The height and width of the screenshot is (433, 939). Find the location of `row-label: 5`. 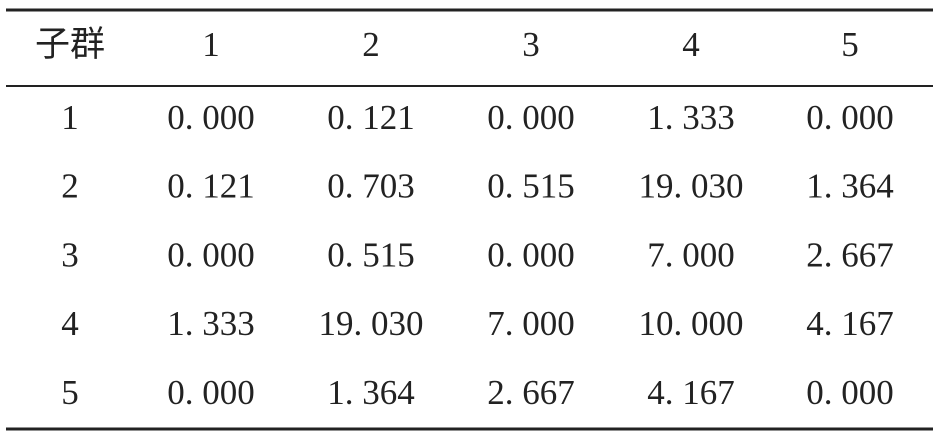

row-label: 5 is located at coordinates (70, 392).